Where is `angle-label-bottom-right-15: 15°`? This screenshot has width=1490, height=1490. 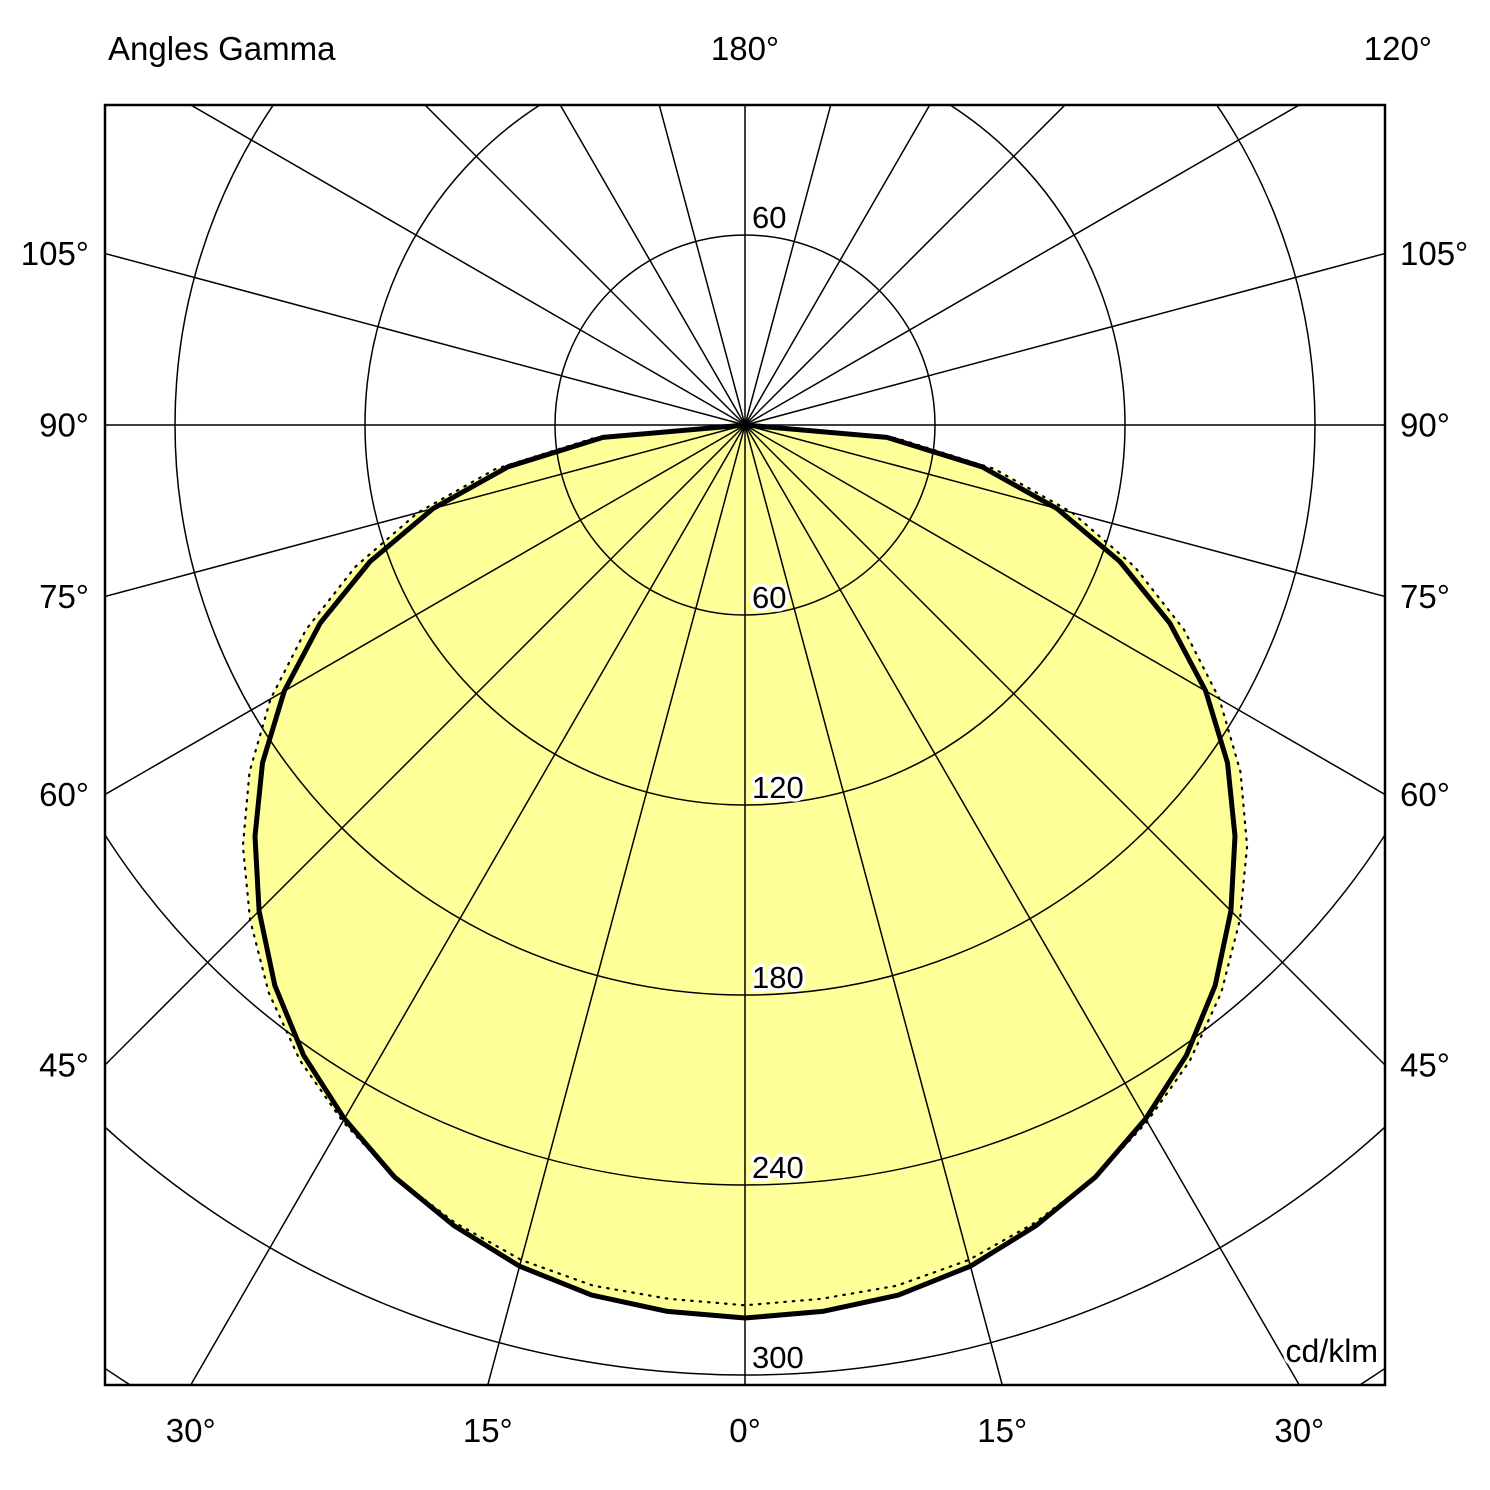
angle-label-bottom-right-15: 15° is located at coordinates (1002, 1430).